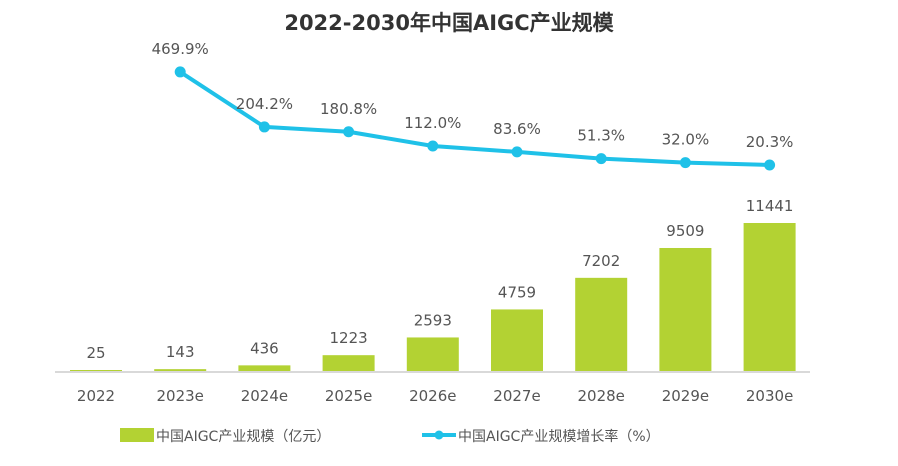  I want to click on line-data-label: 204.2%, so click(264, 104).